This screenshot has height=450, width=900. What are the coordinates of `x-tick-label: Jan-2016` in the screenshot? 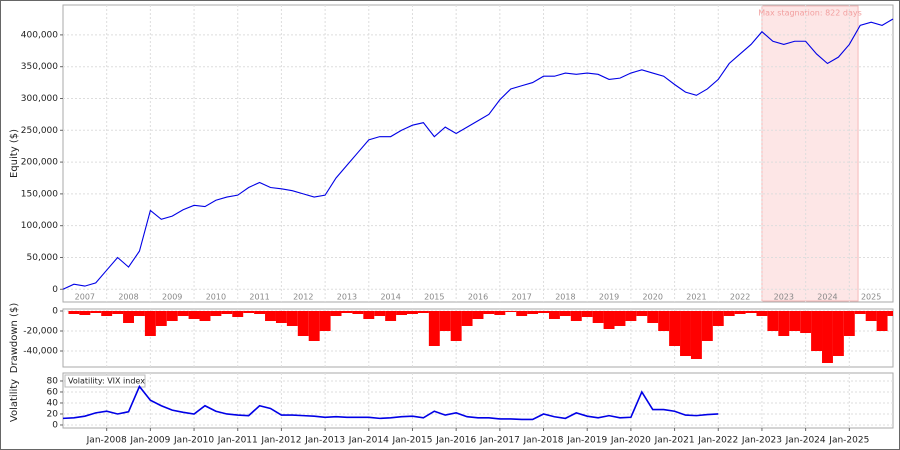 It's located at (455, 441).